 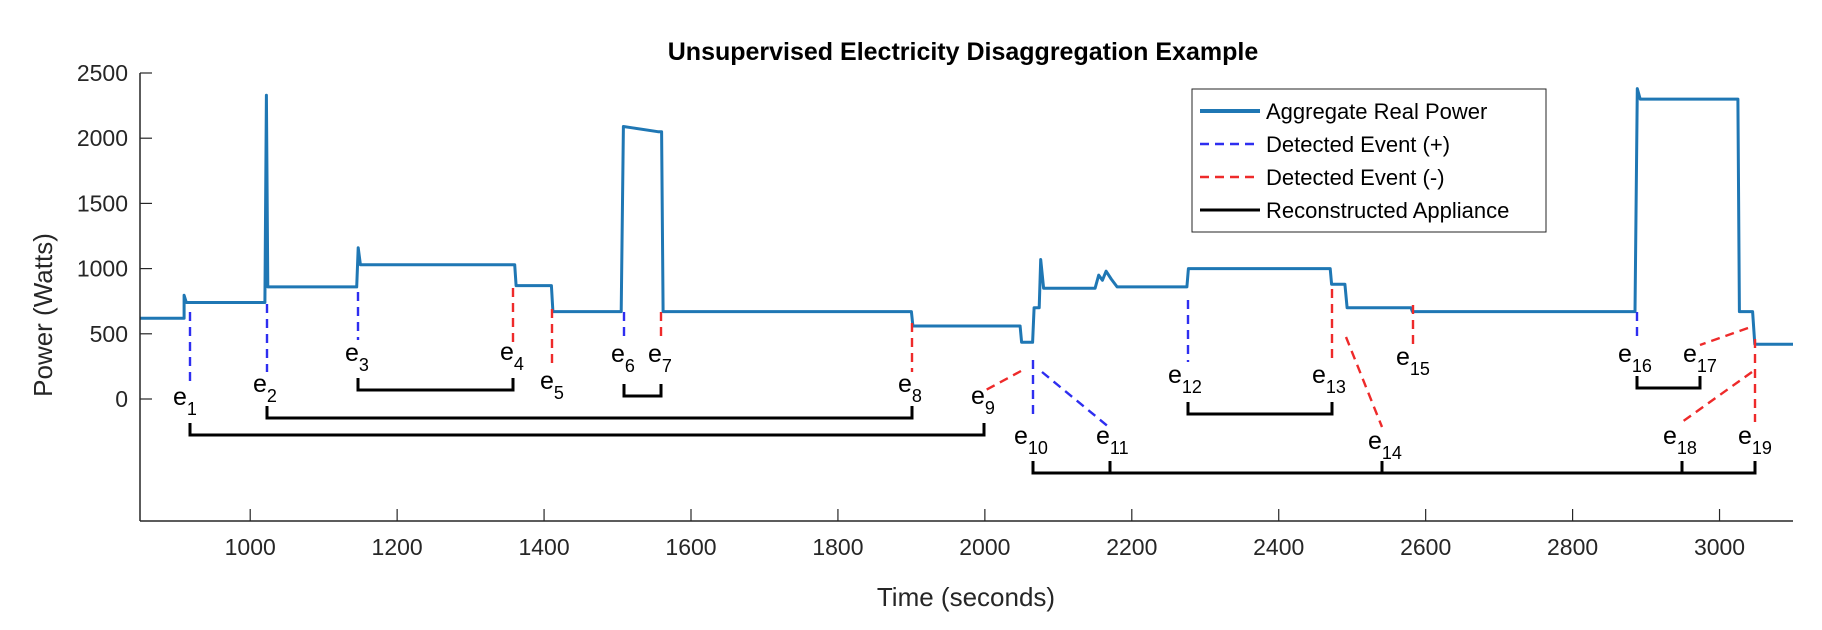 I want to click on event-subscript: 1, so click(x=192, y=409).